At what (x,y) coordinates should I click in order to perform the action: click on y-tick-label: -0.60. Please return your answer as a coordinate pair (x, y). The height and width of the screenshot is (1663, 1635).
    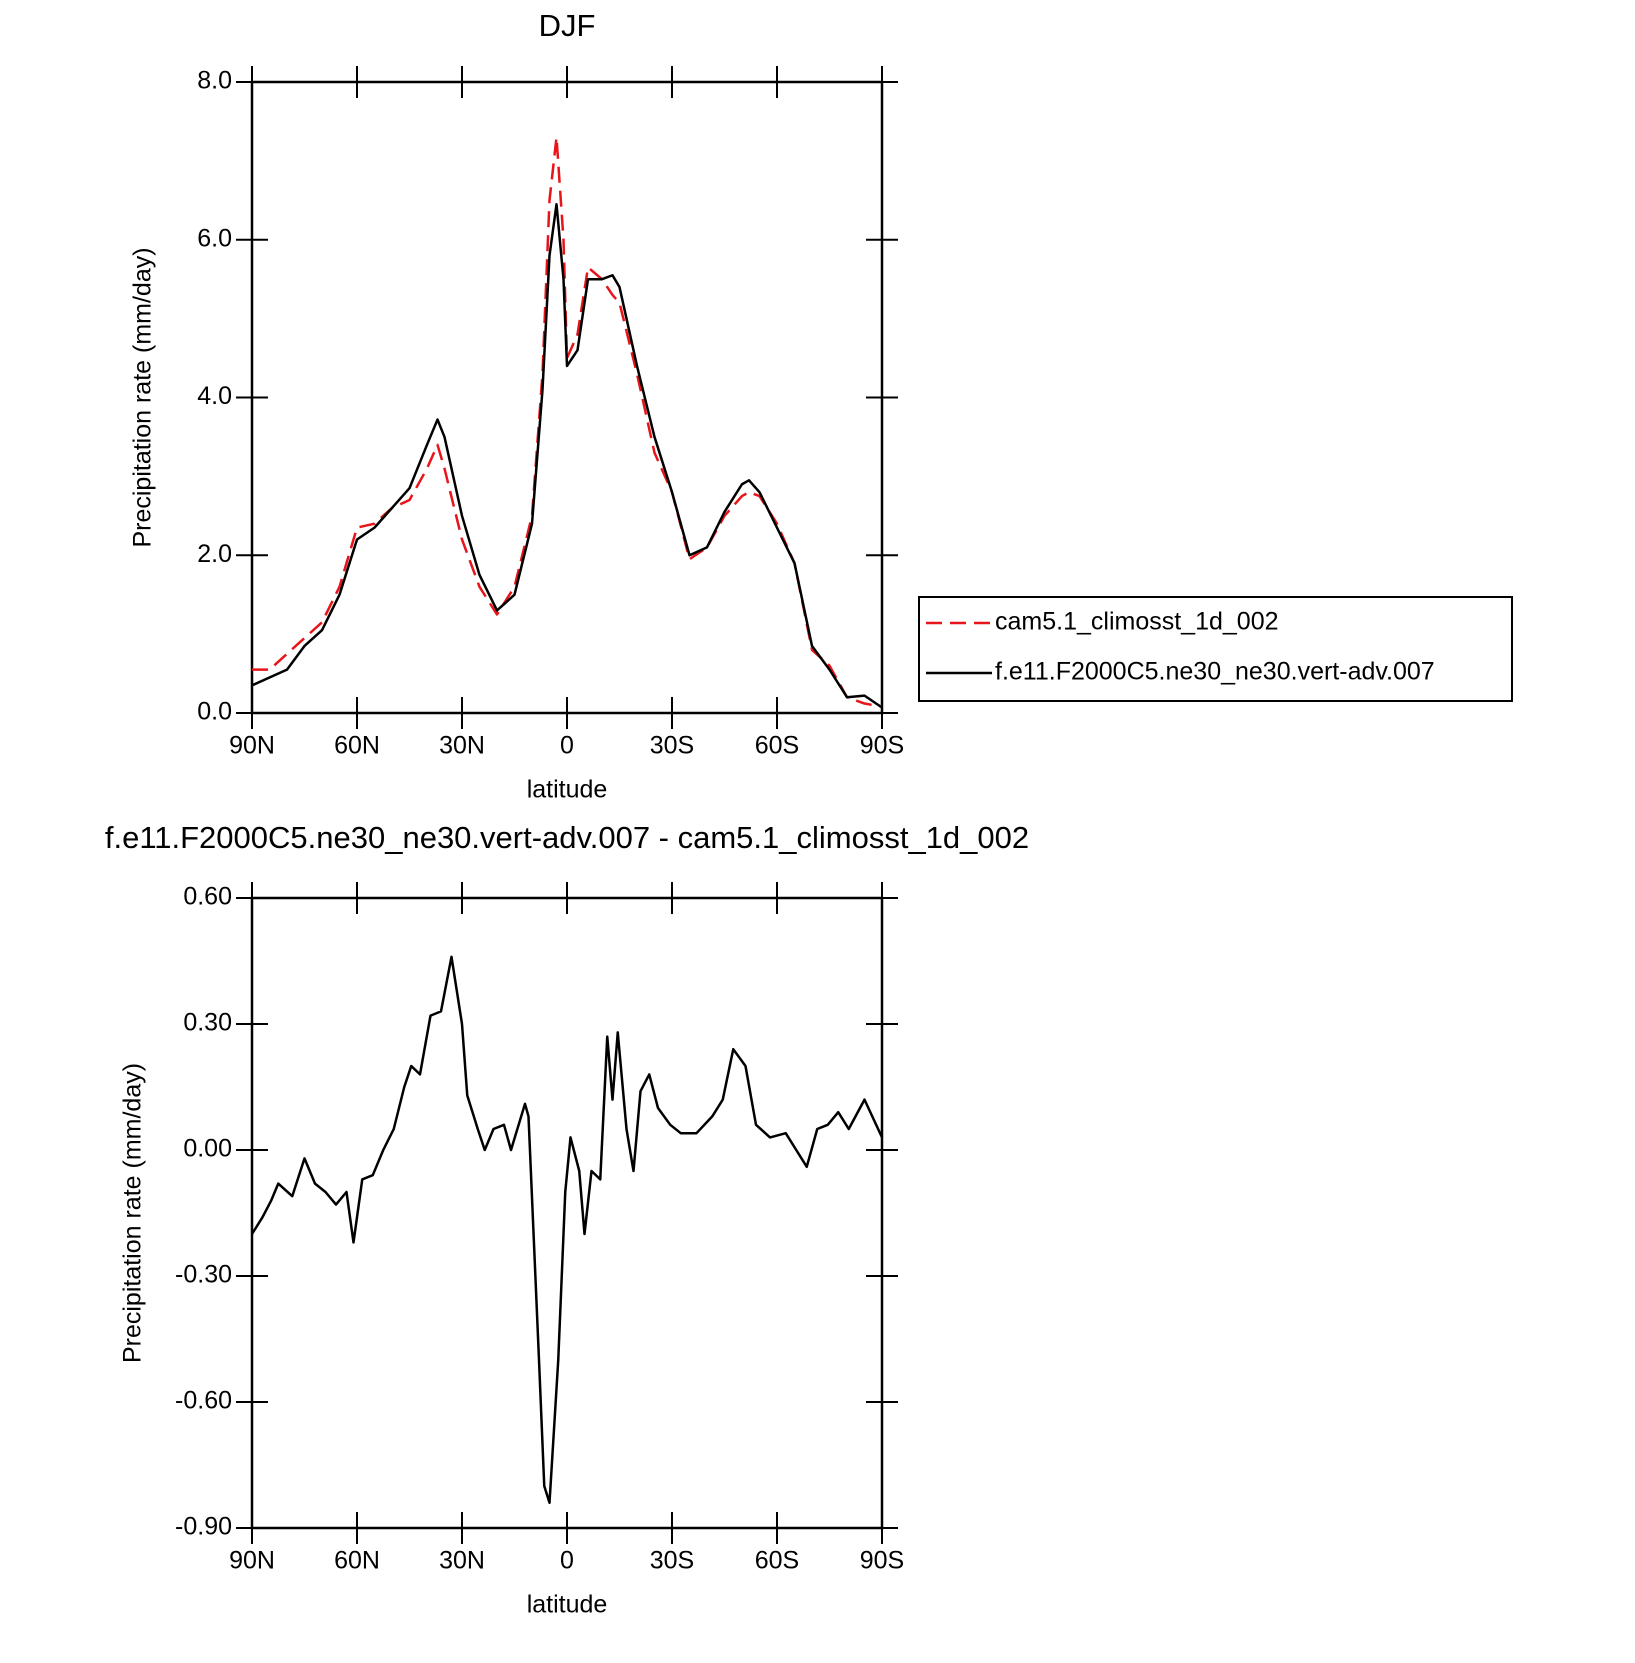
    Looking at the image, I should click on (203, 1401).